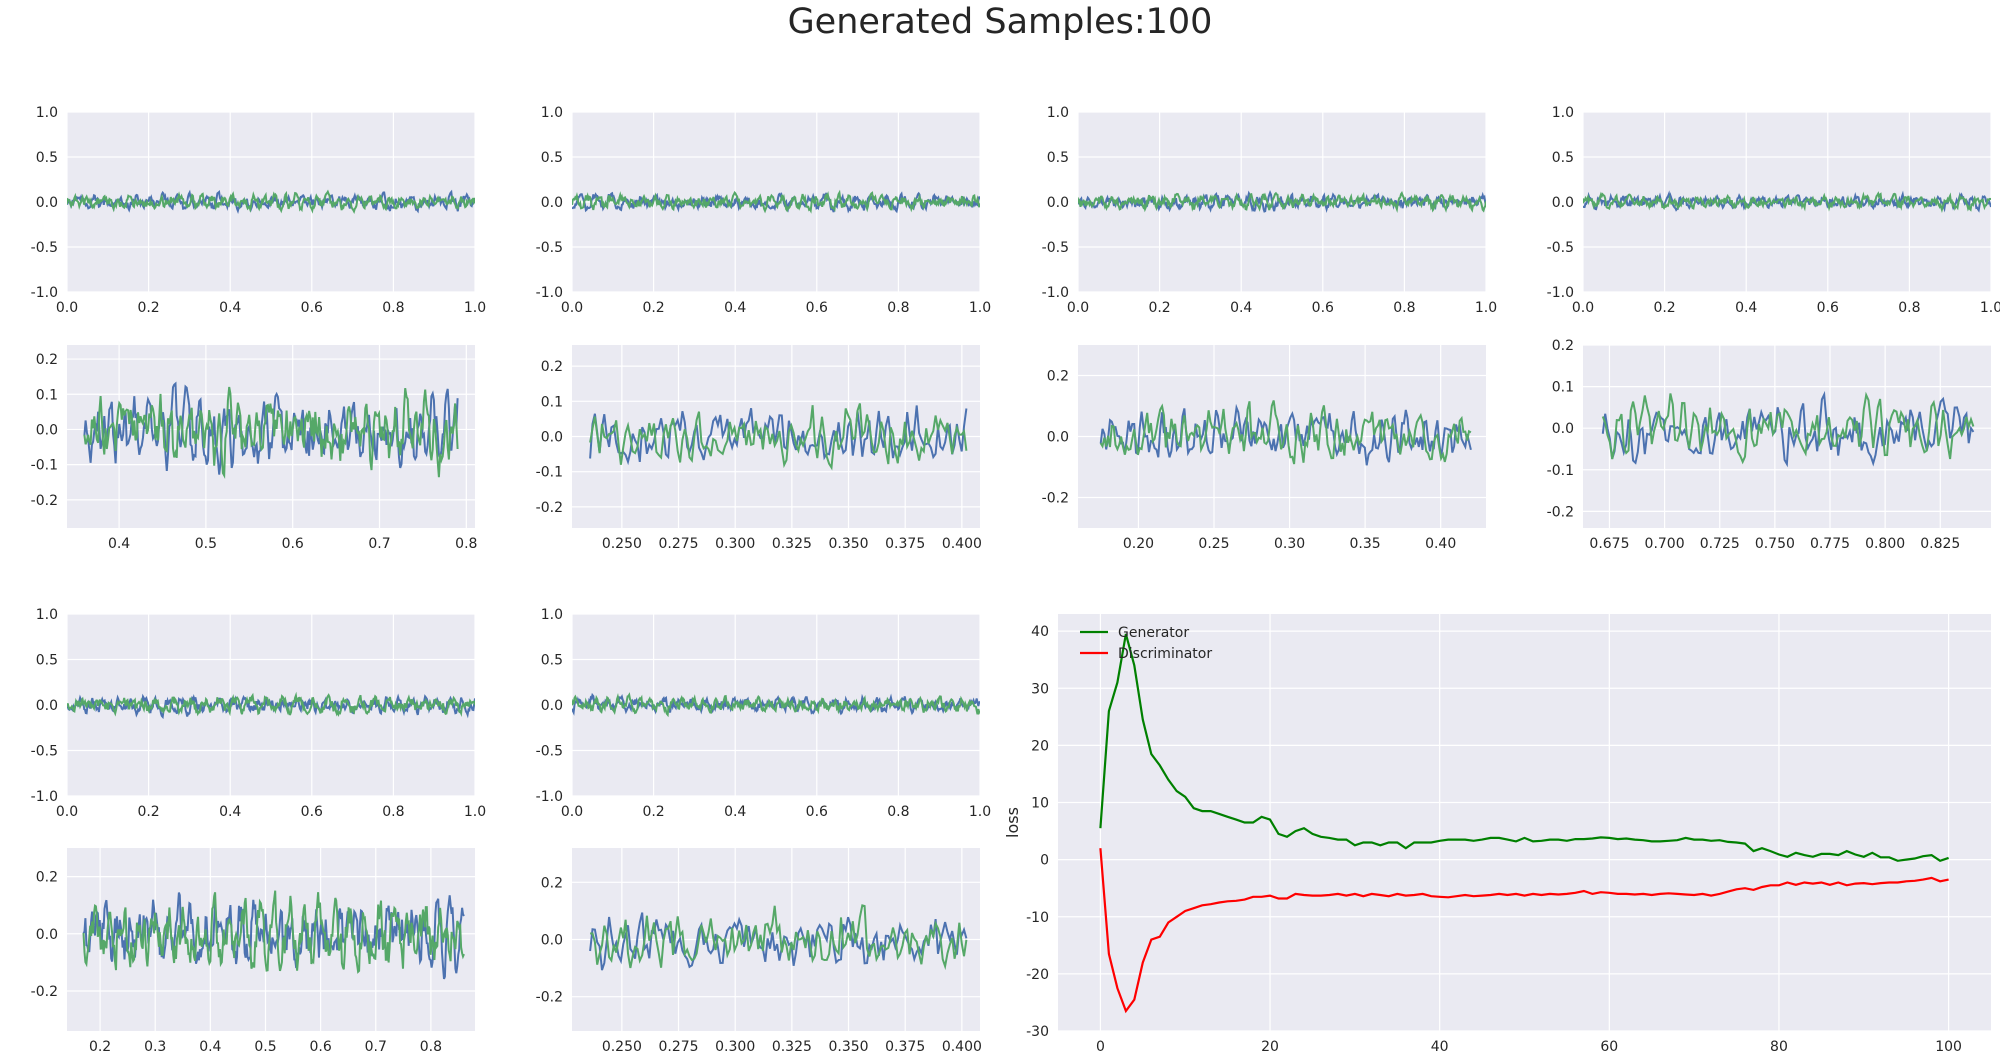 The height and width of the screenshot is (1064, 2000). What do you see at coordinates (1779, 1047) in the screenshot?
I see `x-tick-label: 80` at bounding box center [1779, 1047].